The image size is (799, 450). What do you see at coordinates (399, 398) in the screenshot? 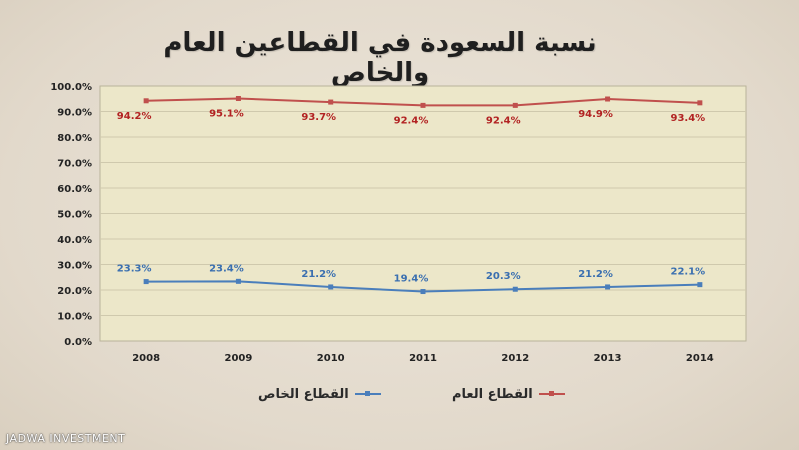
I see `legend: القطاع العام القطاع الخاص` at bounding box center [399, 398].